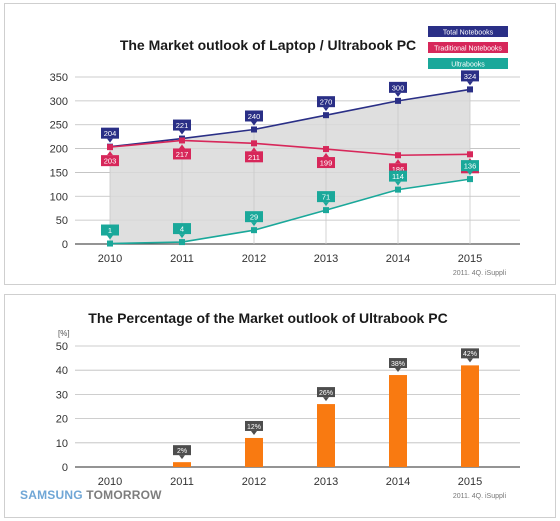 The width and height of the screenshot is (560, 521). What do you see at coordinates (59, 102) in the screenshot?
I see `y-tick-label: 300` at bounding box center [59, 102].